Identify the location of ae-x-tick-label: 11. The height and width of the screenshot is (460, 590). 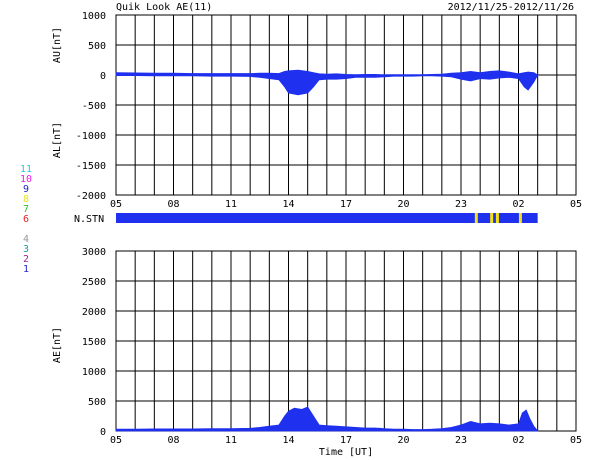
(231, 440).